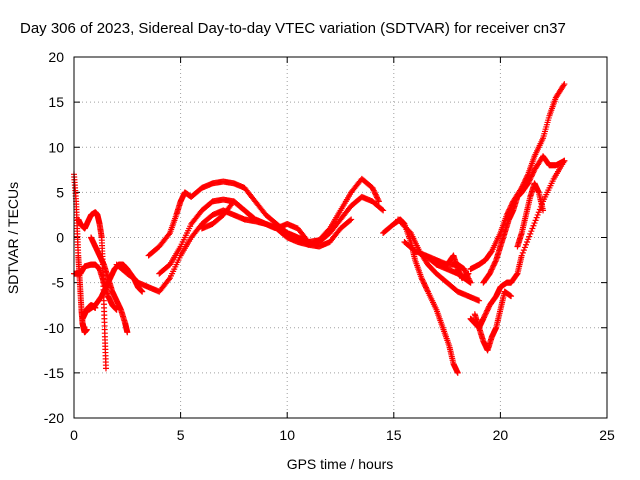 The height and width of the screenshot is (480, 640). I want to click on series-arc-s, so click(458, 267).